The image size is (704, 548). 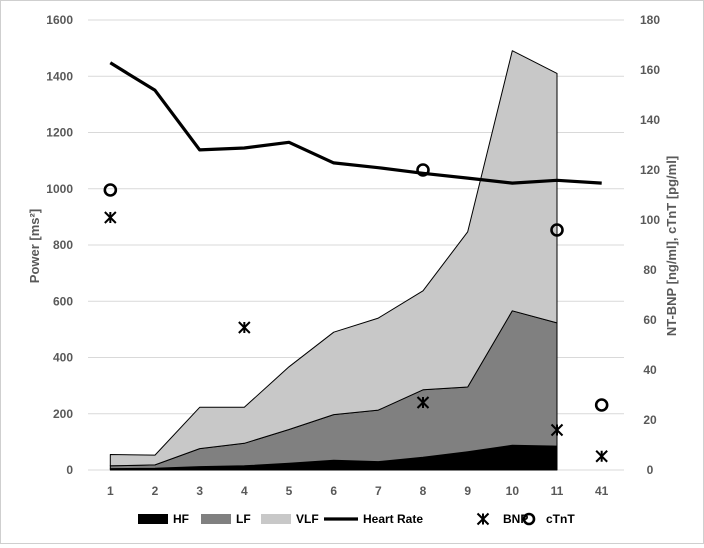 I want to click on y-tick-label: 1600, so click(x=59, y=20).